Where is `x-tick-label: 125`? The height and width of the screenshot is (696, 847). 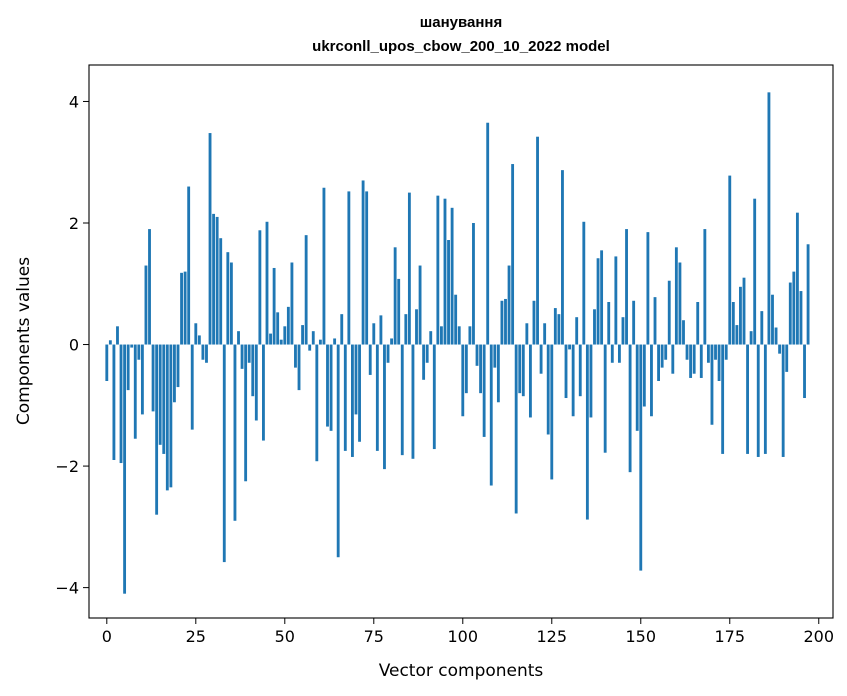 x-tick-label: 125 is located at coordinates (552, 636).